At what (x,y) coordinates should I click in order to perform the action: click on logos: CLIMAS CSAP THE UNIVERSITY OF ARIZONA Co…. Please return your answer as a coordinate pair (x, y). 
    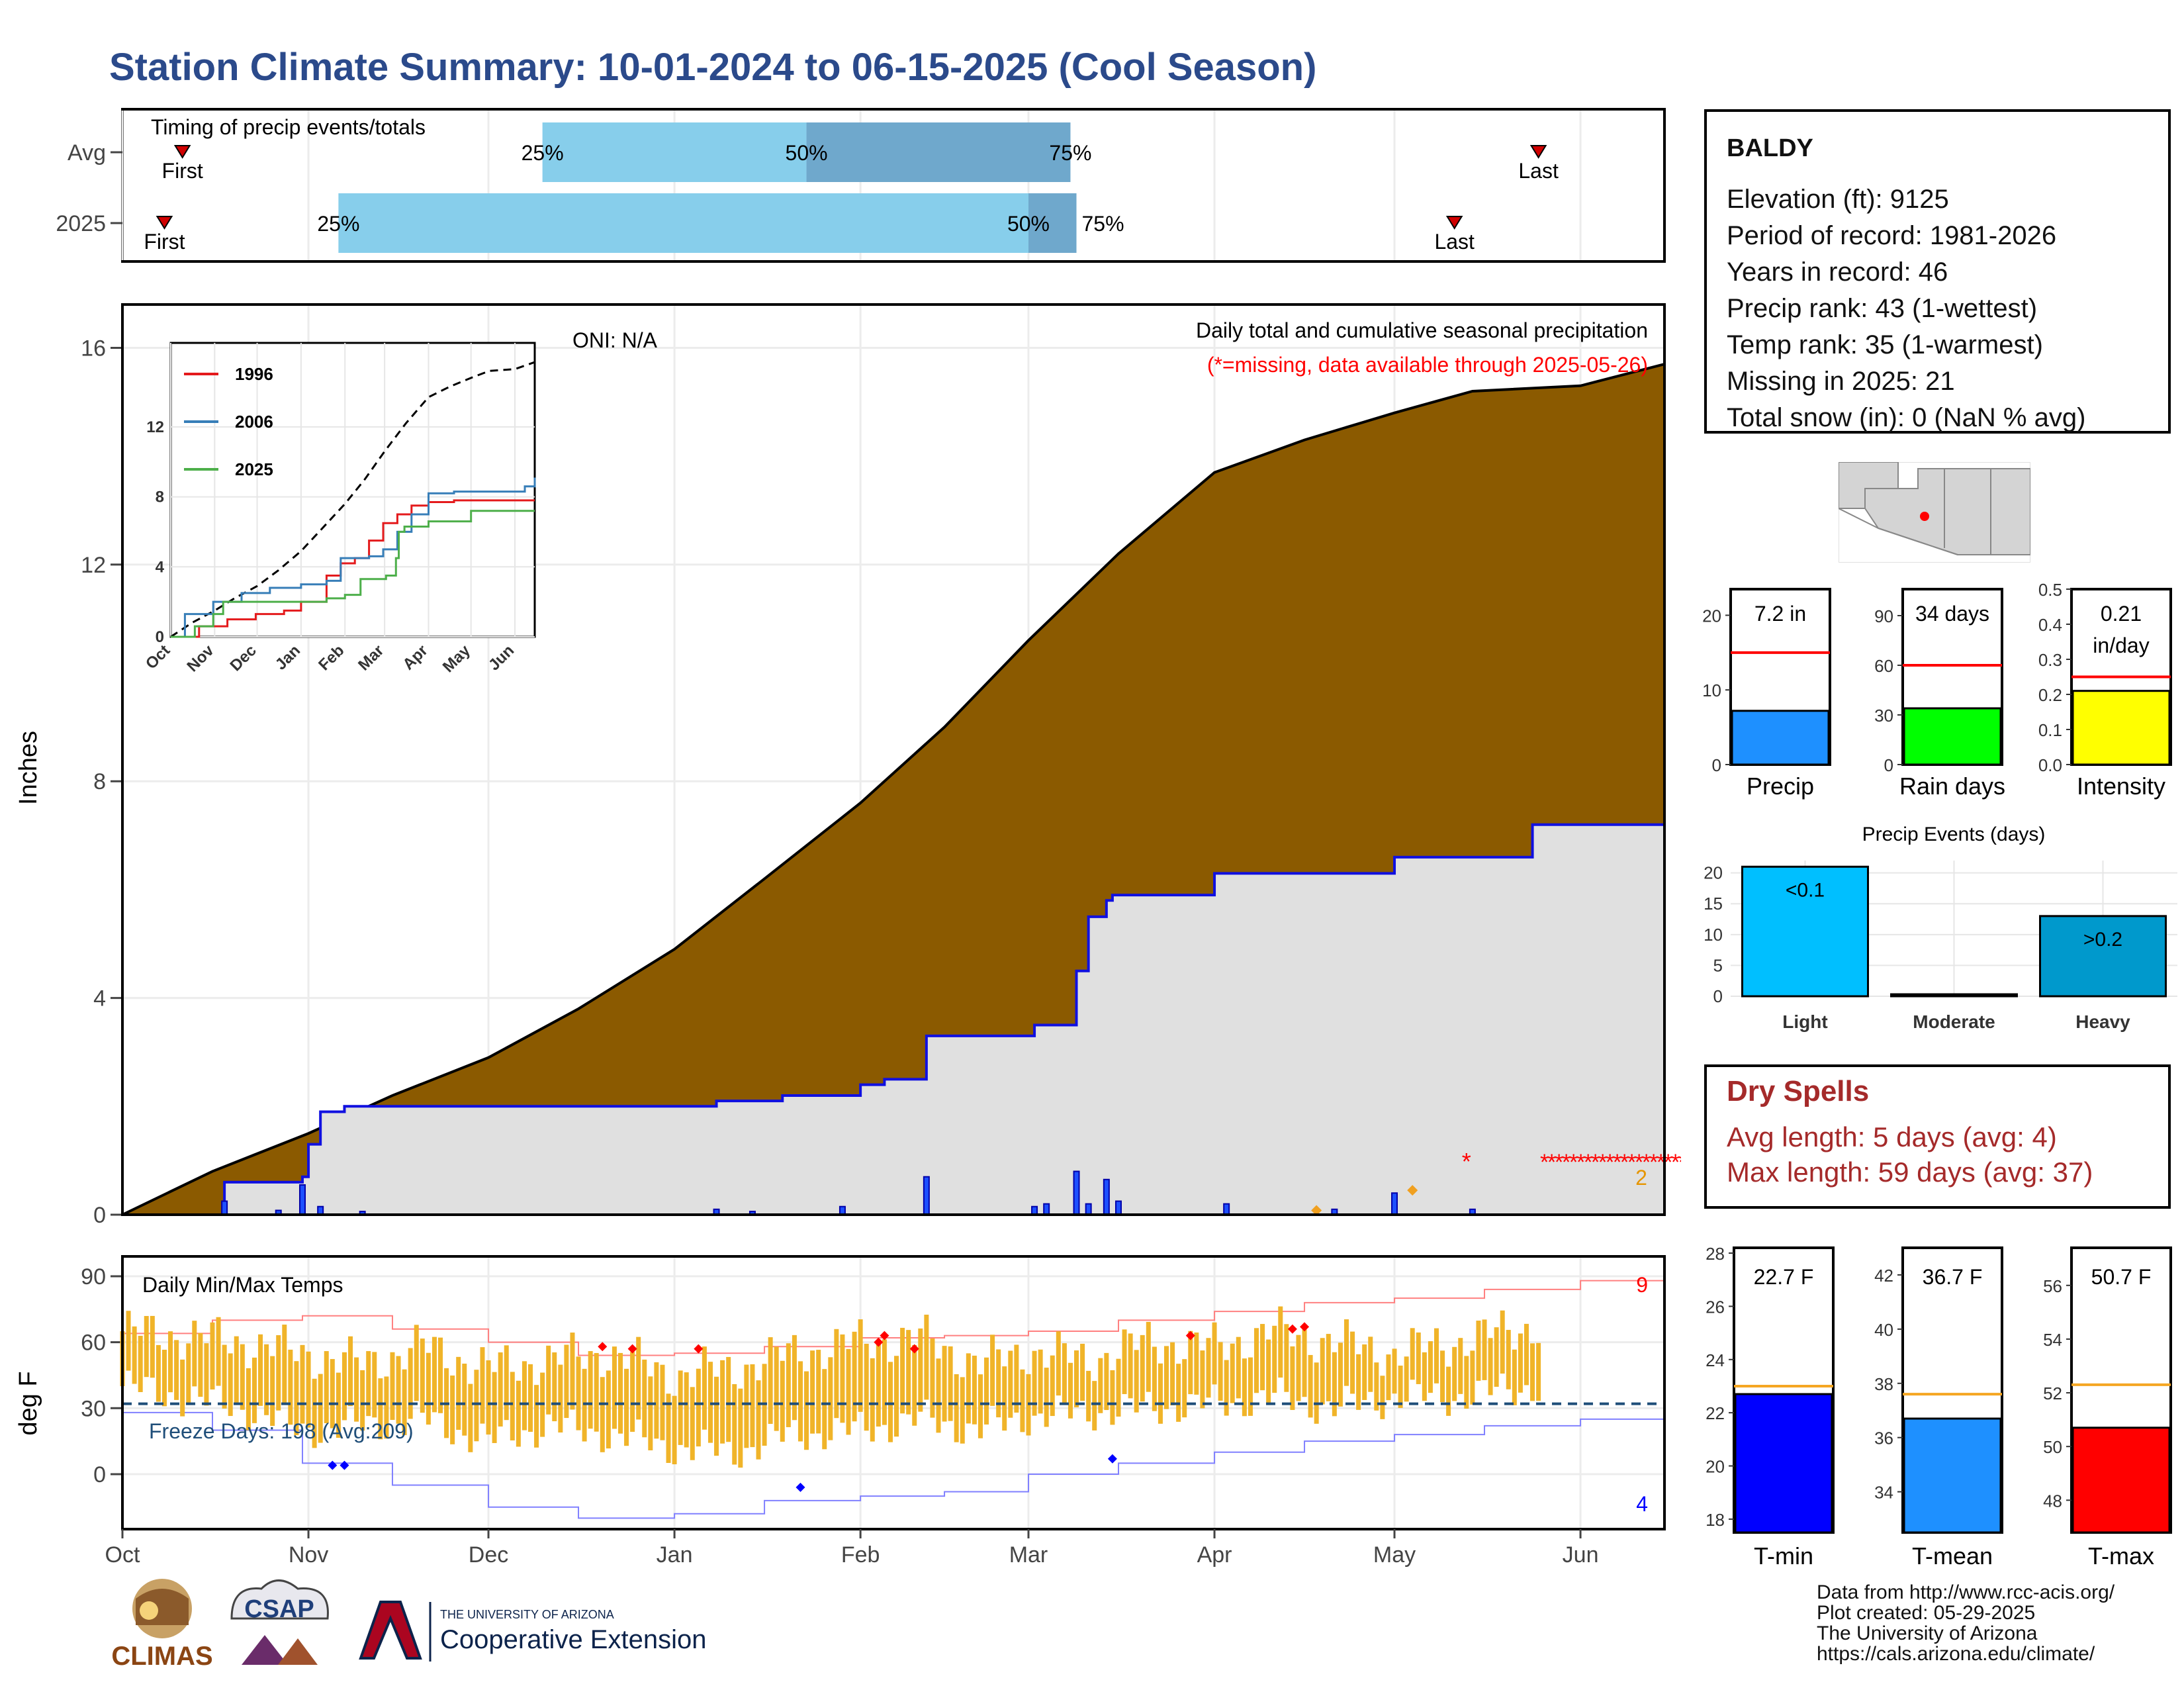
    Looking at the image, I should click on (417, 1625).